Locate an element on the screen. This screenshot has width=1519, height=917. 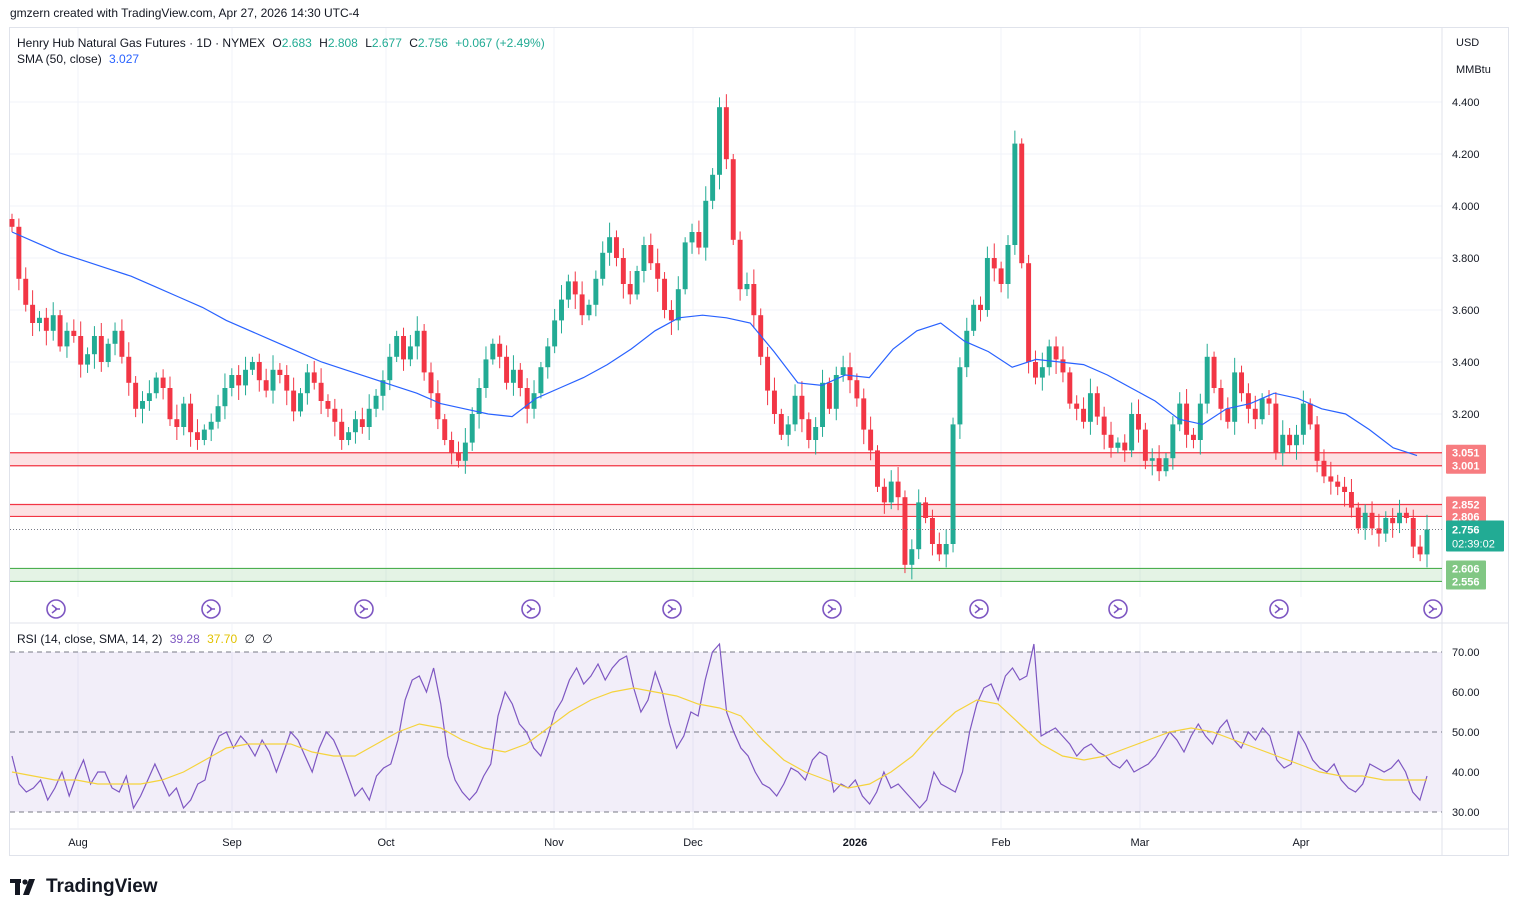
rsi-sma-value: 37.70 is located at coordinates (222, 639).